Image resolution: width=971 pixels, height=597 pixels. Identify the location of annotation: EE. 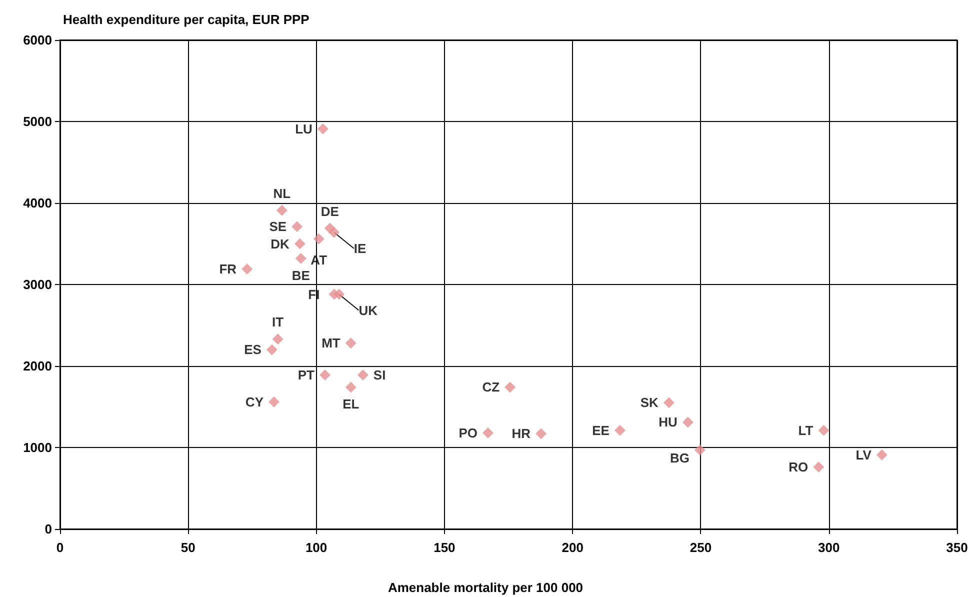
(601, 430).